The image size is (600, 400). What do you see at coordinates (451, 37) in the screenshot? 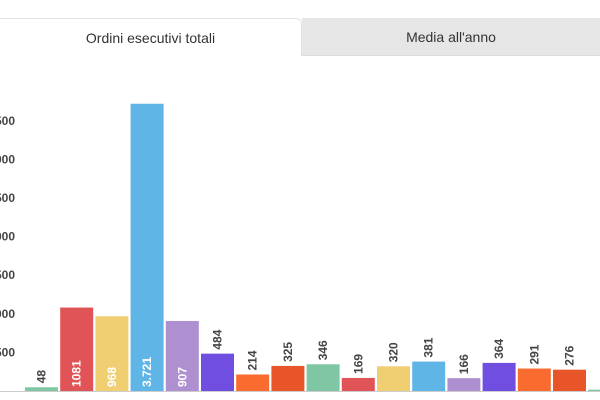
I see `tab-media-all-anno: Media all'anno` at bounding box center [451, 37].